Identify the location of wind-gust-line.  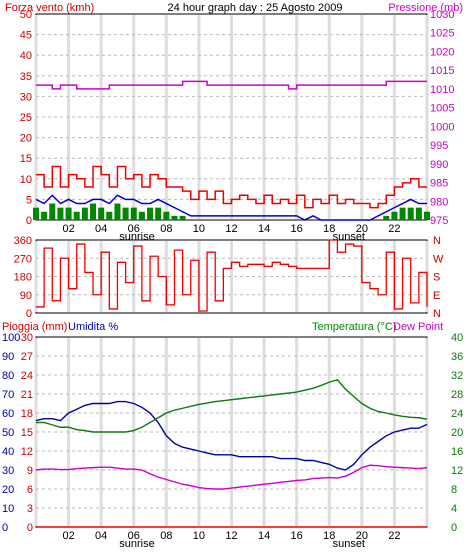
(231, 187).